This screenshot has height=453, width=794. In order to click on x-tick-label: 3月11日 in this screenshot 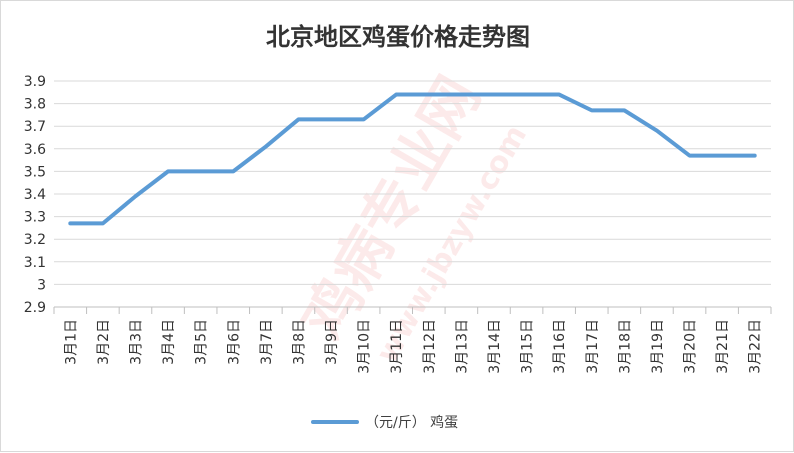, I will do `click(397, 346)`.